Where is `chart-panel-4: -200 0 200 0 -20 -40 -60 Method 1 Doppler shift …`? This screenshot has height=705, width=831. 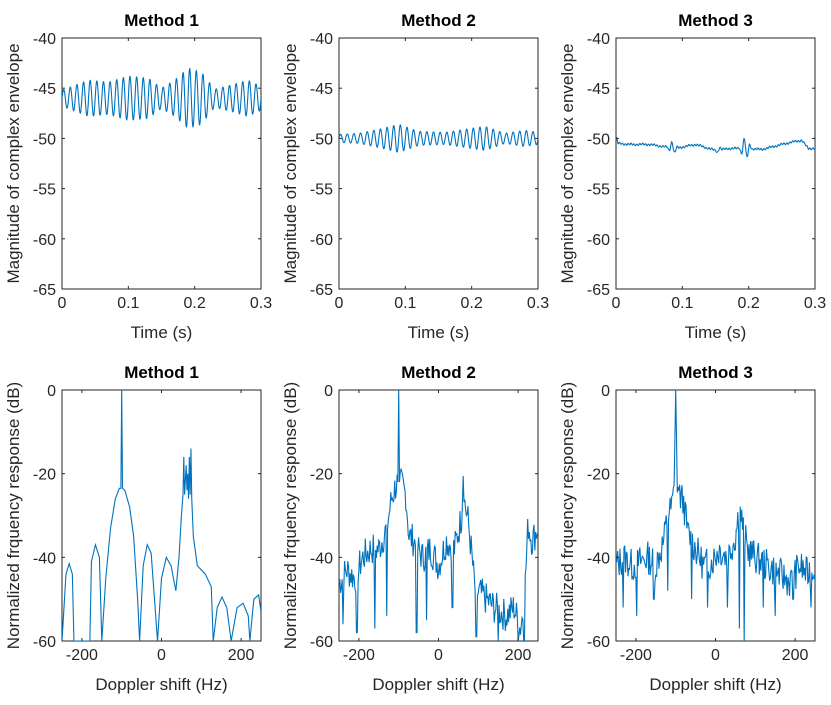 chart-panel-4: -200 0 200 0 -20 -40 -60 Method 1 Doppler shift … is located at coordinates (133, 528).